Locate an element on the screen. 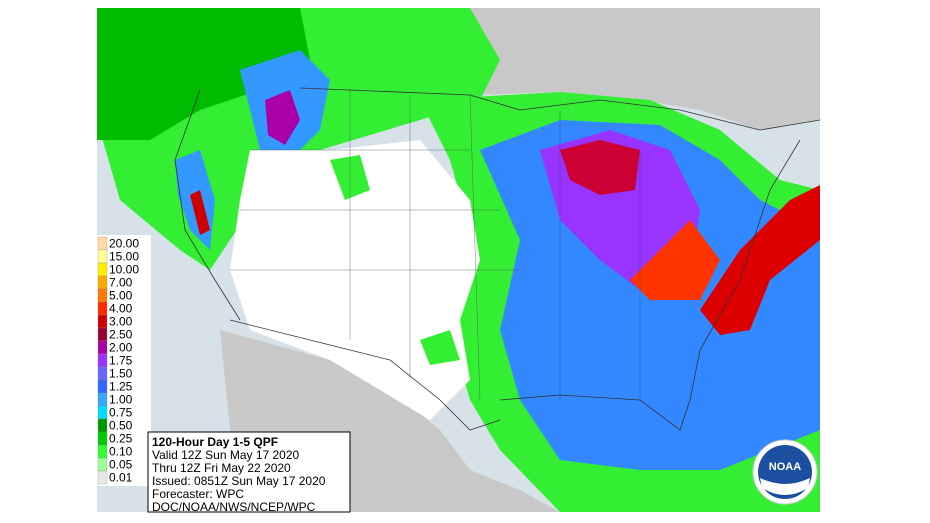 Image resolution: width=930 pixels, height=523 pixels. info-line: Thru 12Z Fri May 22 2020 is located at coordinates (221, 468).